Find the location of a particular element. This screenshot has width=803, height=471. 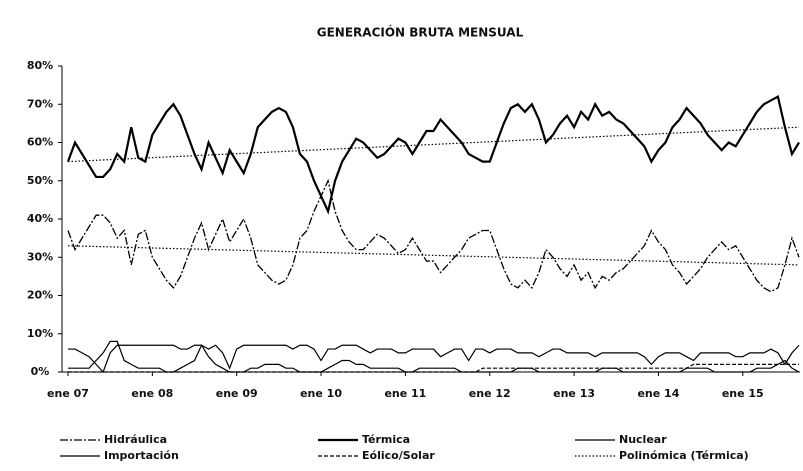

x-tick-label: ene 12 is located at coordinates (490, 393).